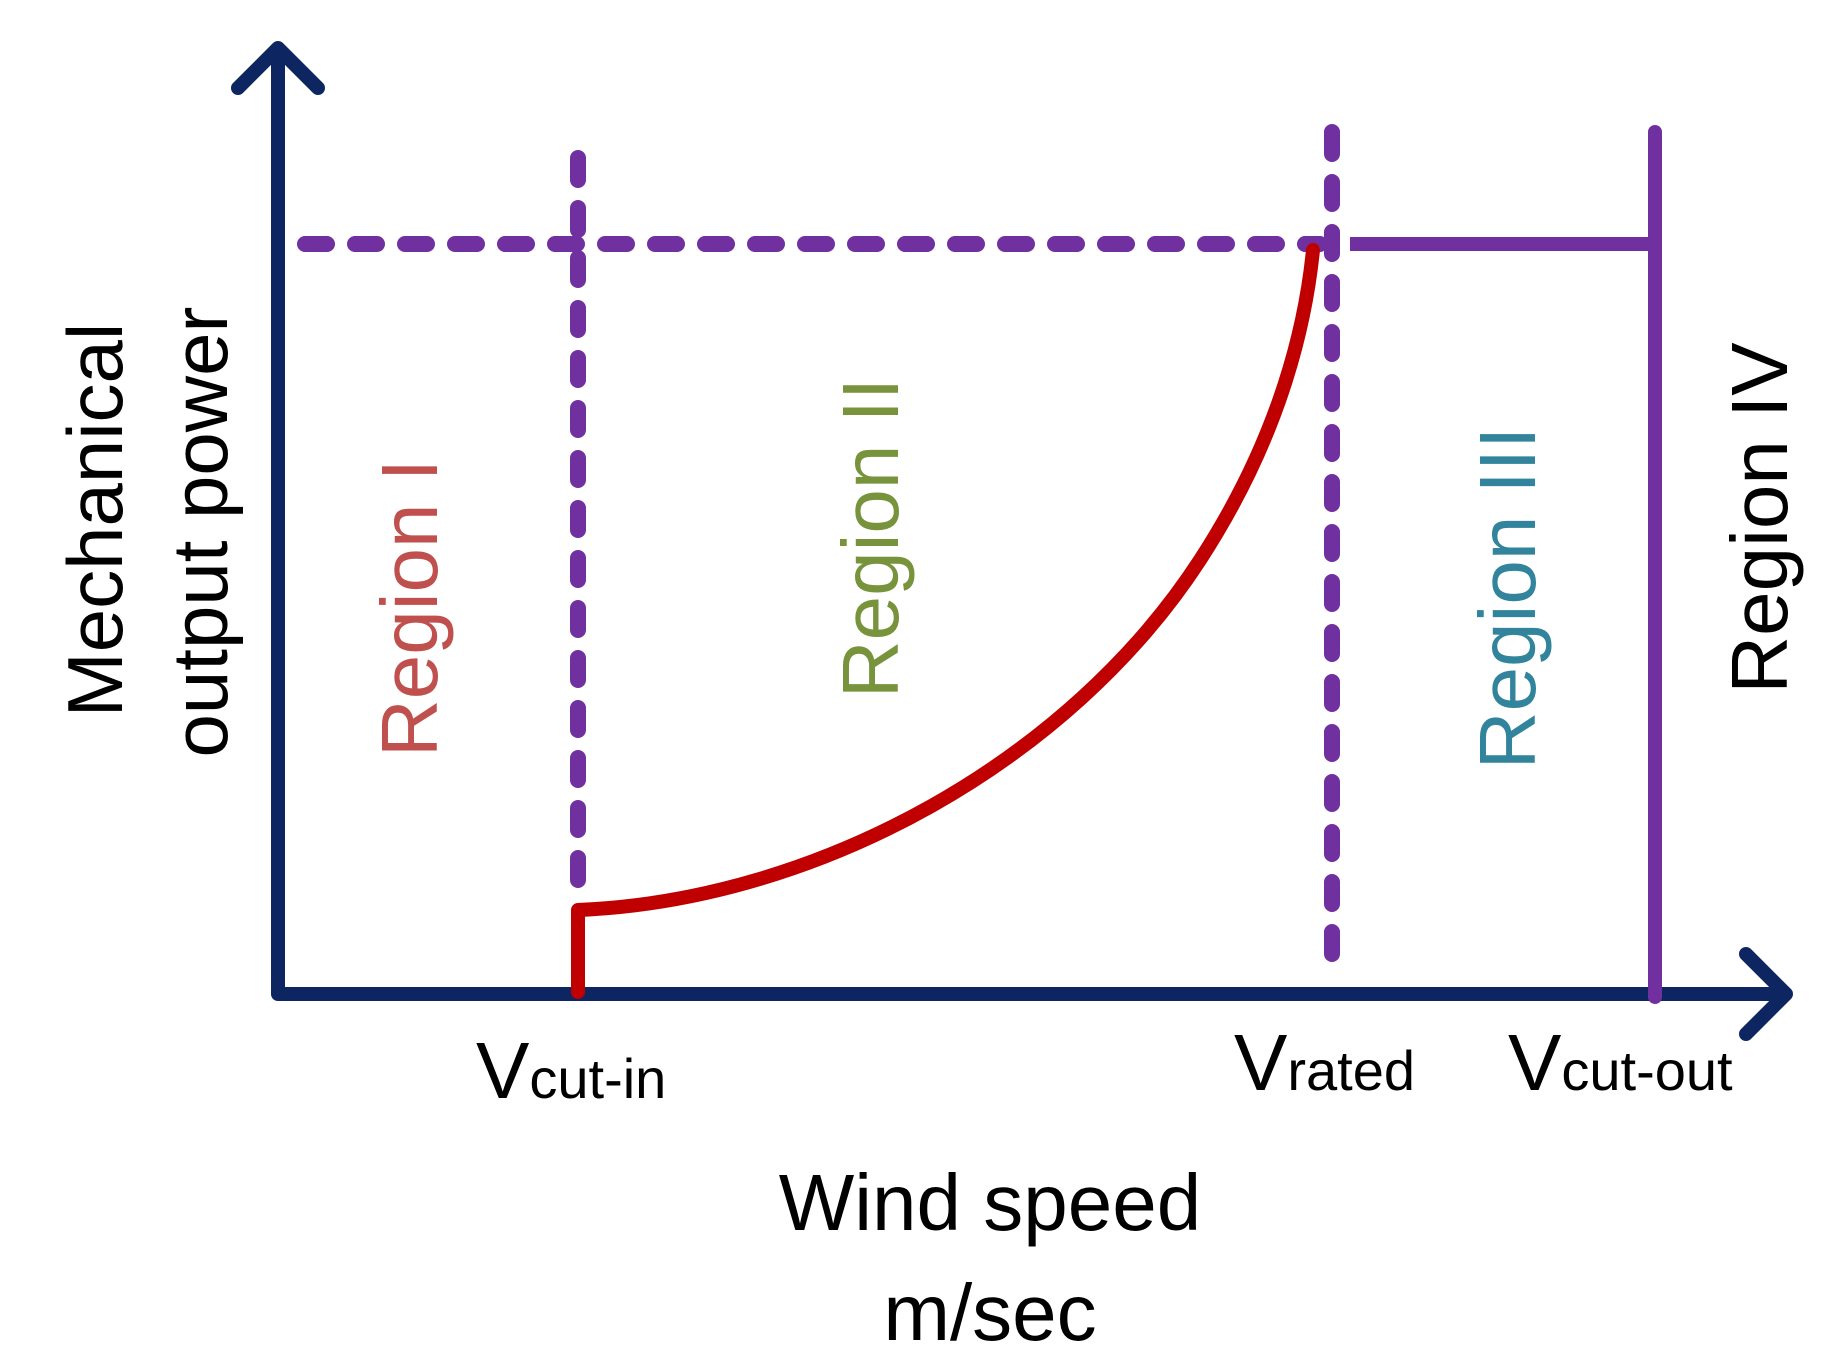  What do you see at coordinates (1351, 1070) in the screenshot?
I see `rated-speed-subscript: rated` at bounding box center [1351, 1070].